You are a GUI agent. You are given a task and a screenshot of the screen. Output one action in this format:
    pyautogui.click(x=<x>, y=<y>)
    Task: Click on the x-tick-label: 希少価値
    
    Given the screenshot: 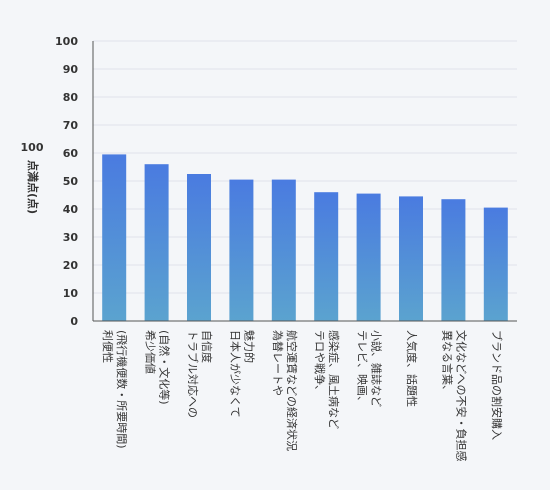 What is the action you would take?
    pyautogui.click(x=151, y=352)
    